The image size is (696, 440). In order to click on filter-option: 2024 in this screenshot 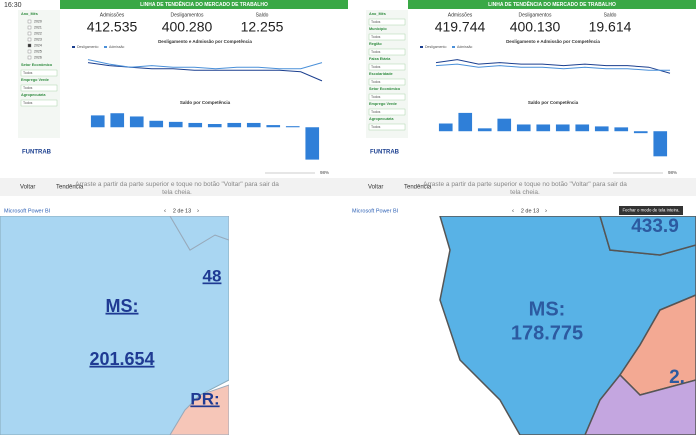, I will do `click(38, 45)`.